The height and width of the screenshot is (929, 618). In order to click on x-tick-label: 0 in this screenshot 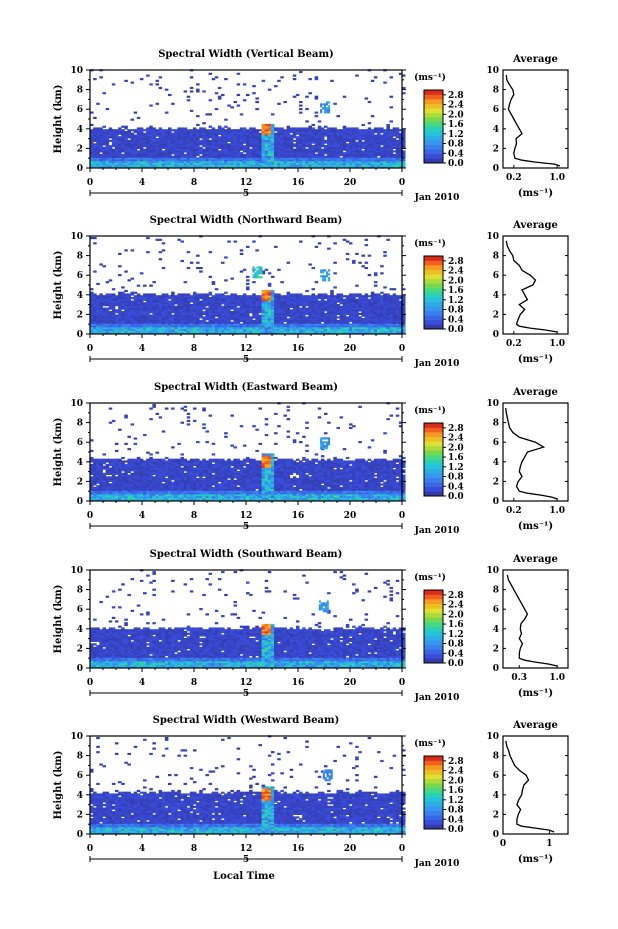, I will do `click(402, 349)`.